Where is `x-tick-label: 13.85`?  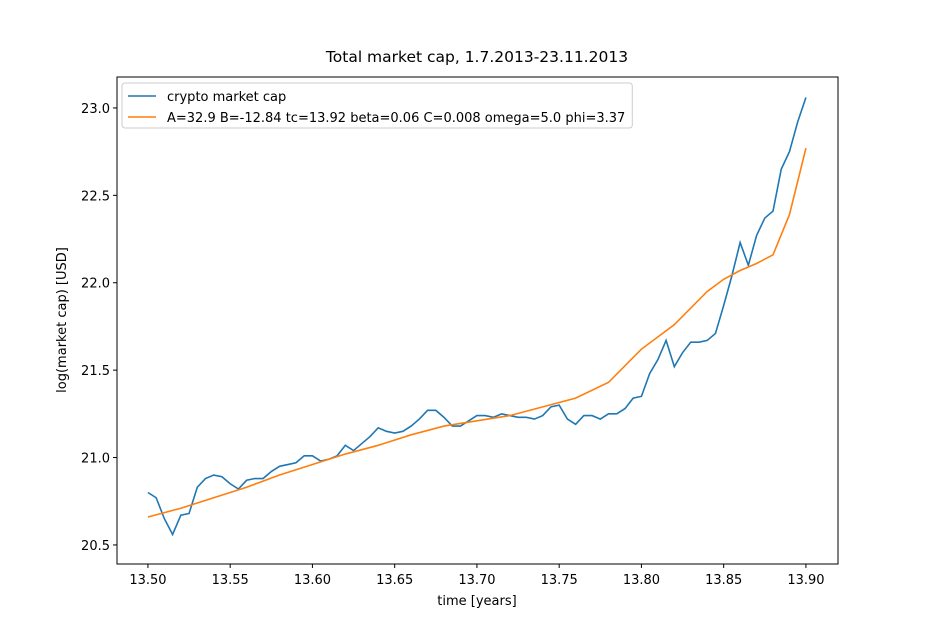 x-tick-label: 13.85 is located at coordinates (723, 580).